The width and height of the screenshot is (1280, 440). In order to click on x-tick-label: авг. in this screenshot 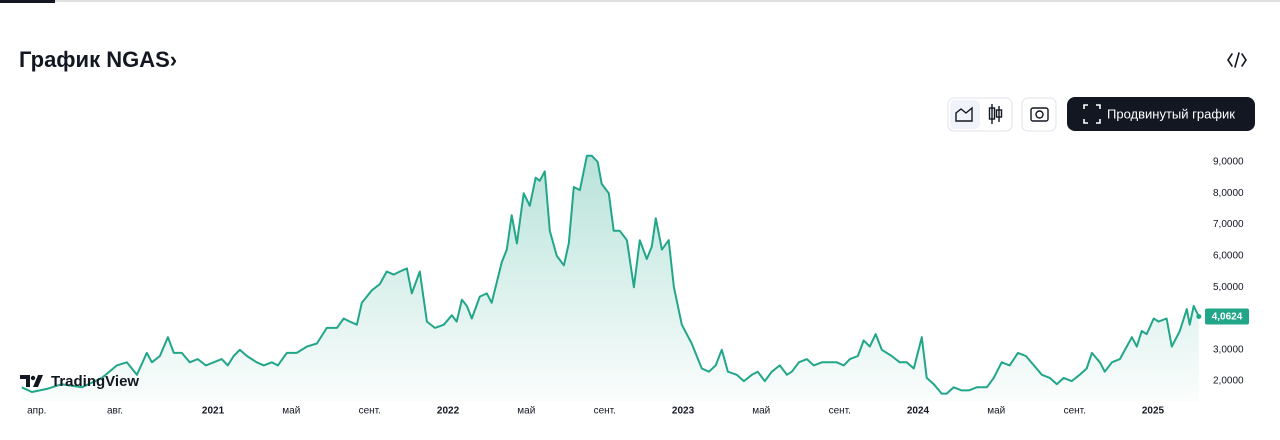, I will do `click(115, 411)`.